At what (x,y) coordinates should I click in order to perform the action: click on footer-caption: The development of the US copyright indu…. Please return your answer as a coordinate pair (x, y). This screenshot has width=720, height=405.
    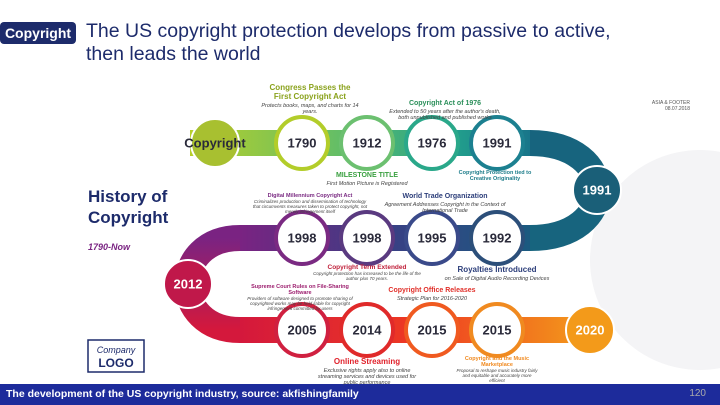
    Looking at the image, I should click on (182, 394).